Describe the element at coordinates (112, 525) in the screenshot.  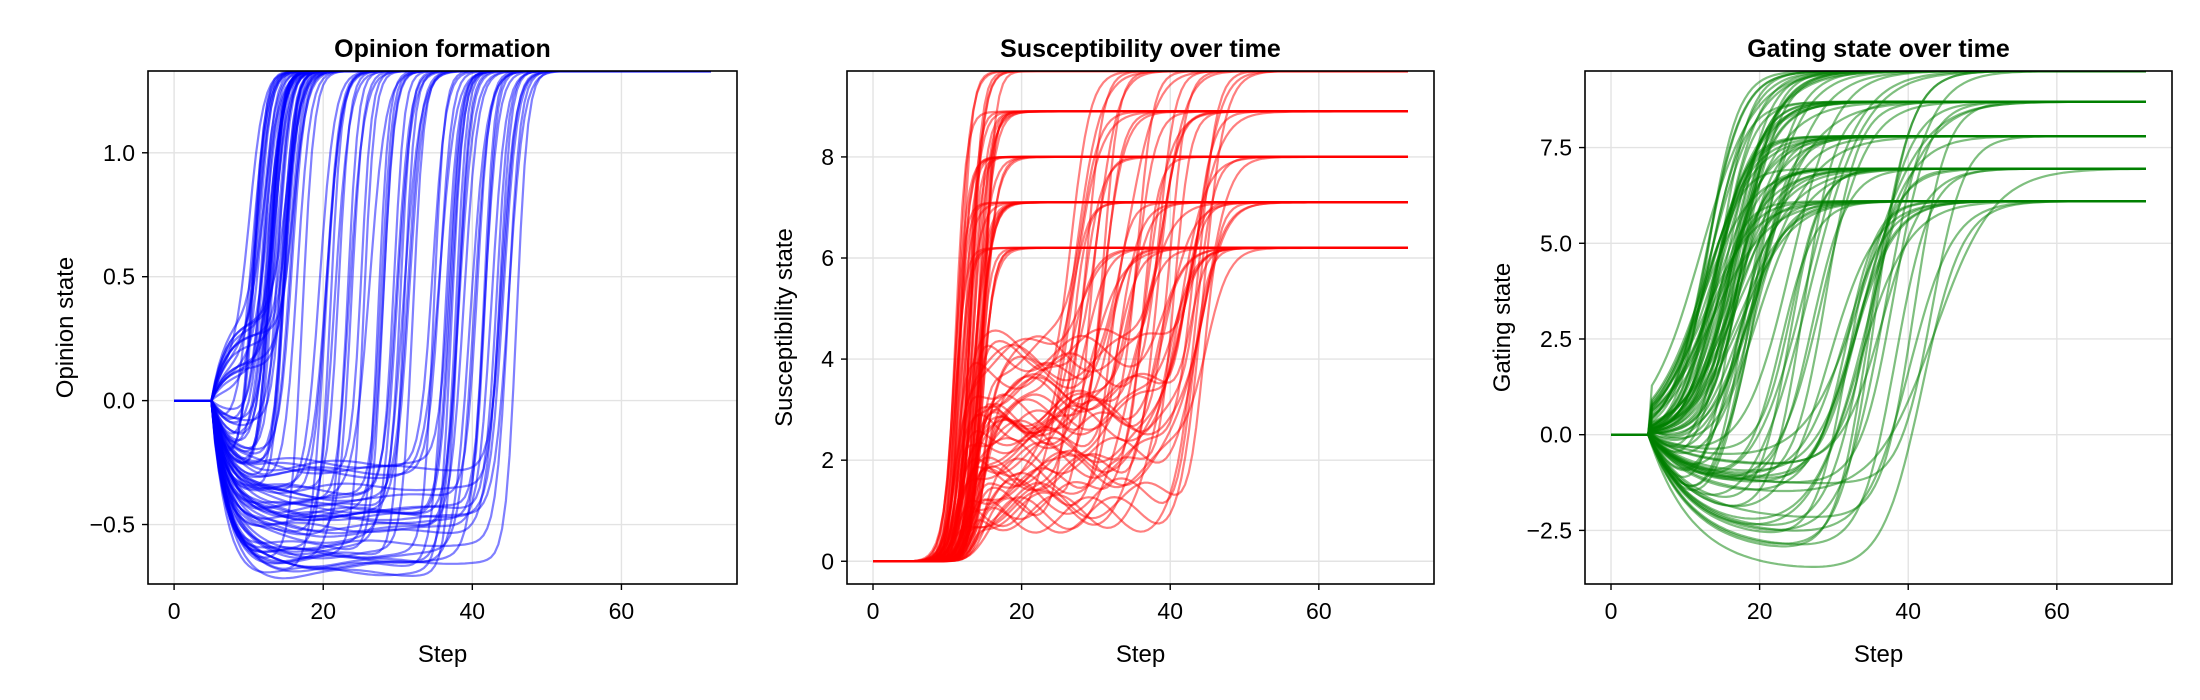
I see `y-tick-label: −0.5` at that location.